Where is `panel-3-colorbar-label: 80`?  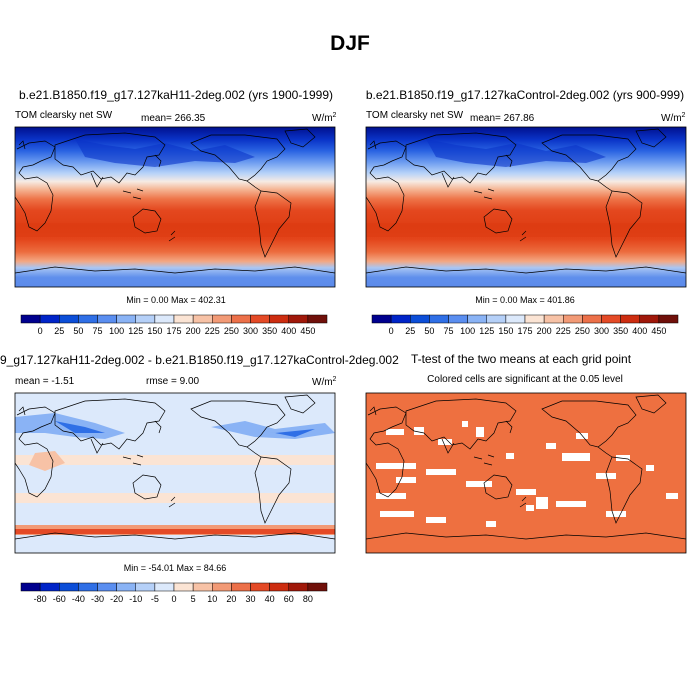
panel-3-colorbar-label: 80 is located at coordinates (308, 599).